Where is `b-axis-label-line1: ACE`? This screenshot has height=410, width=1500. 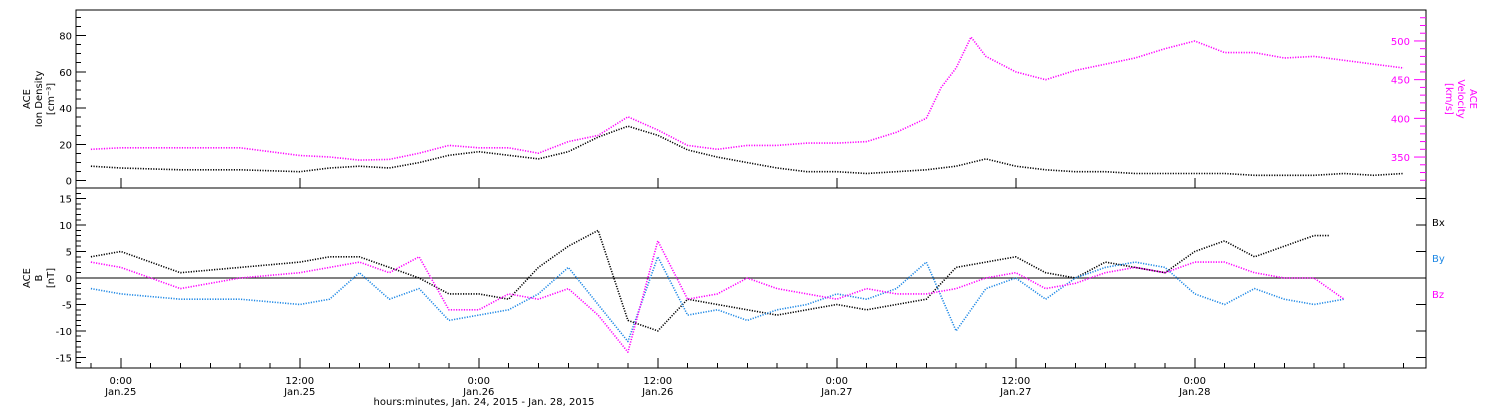 b-axis-label-line1: ACE is located at coordinates (27, 278).